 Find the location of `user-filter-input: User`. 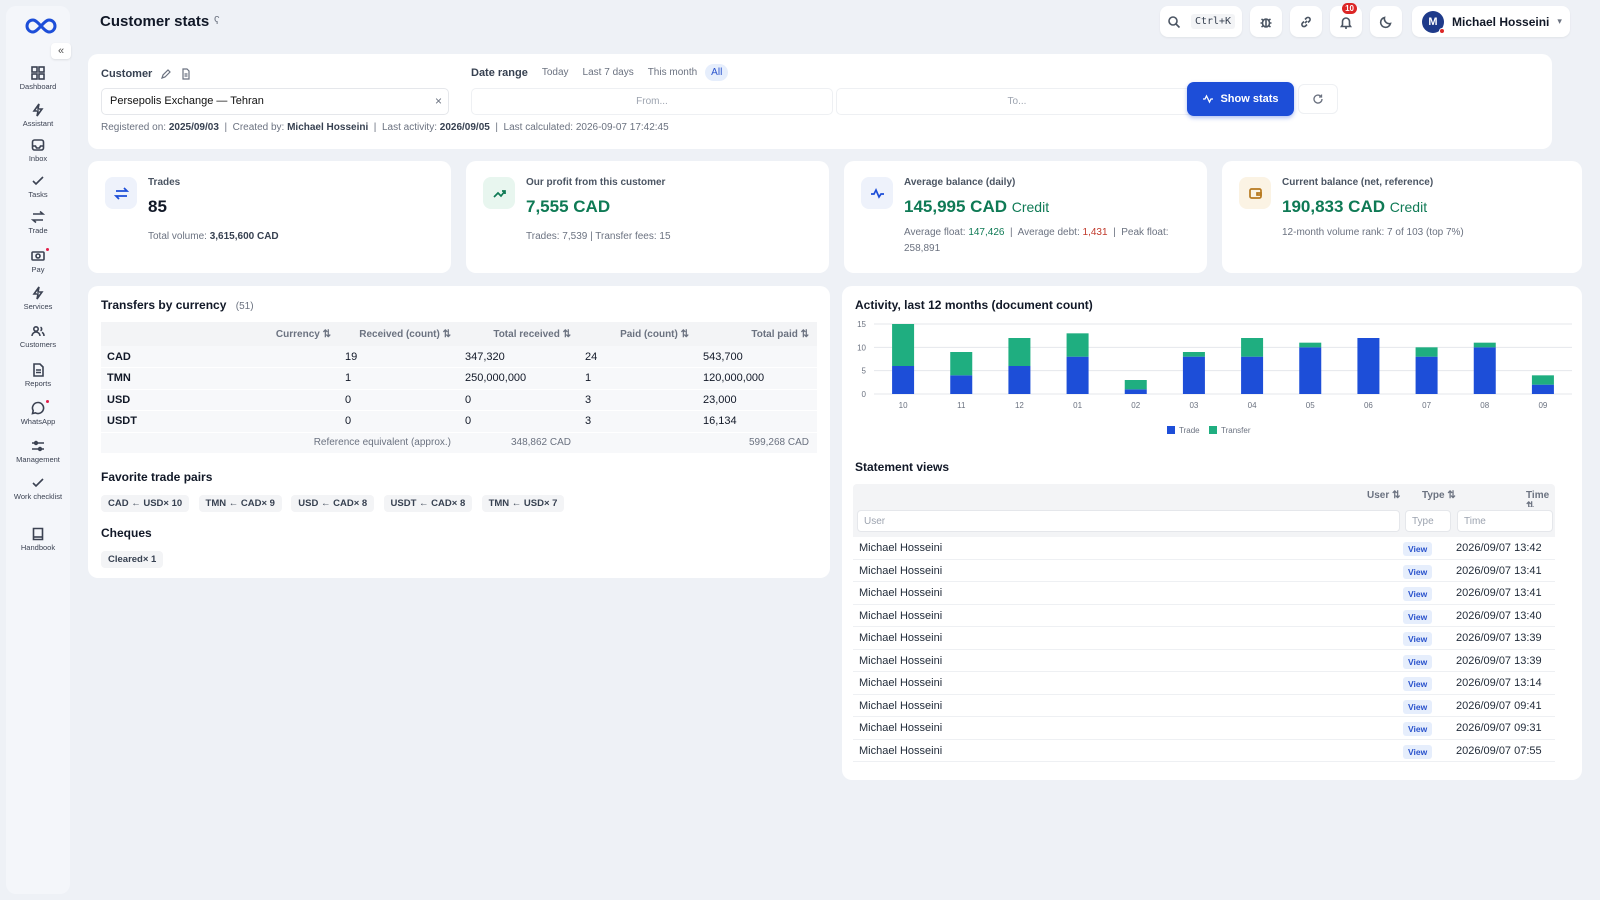

user-filter-input: User is located at coordinates (1128, 521).